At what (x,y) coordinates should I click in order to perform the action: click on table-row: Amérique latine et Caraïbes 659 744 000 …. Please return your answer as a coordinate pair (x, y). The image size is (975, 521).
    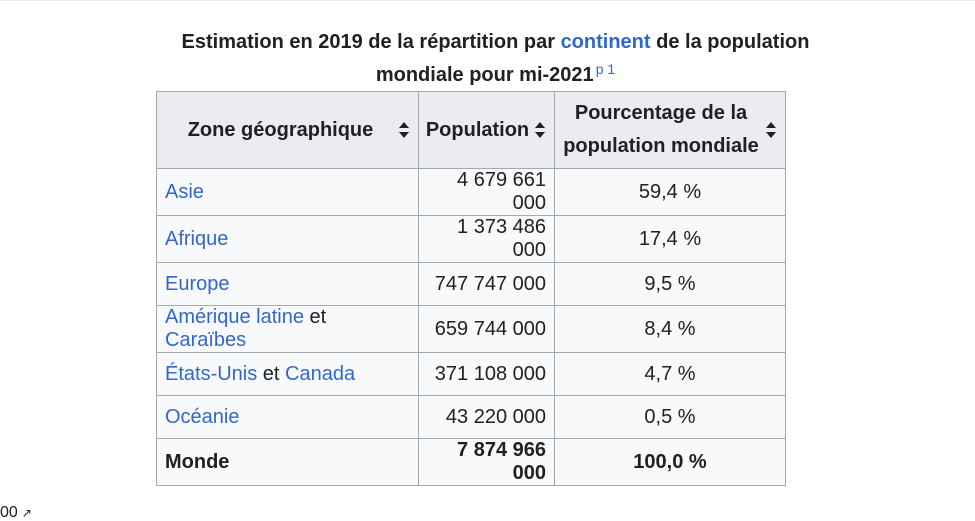
    Looking at the image, I should click on (471, 329).